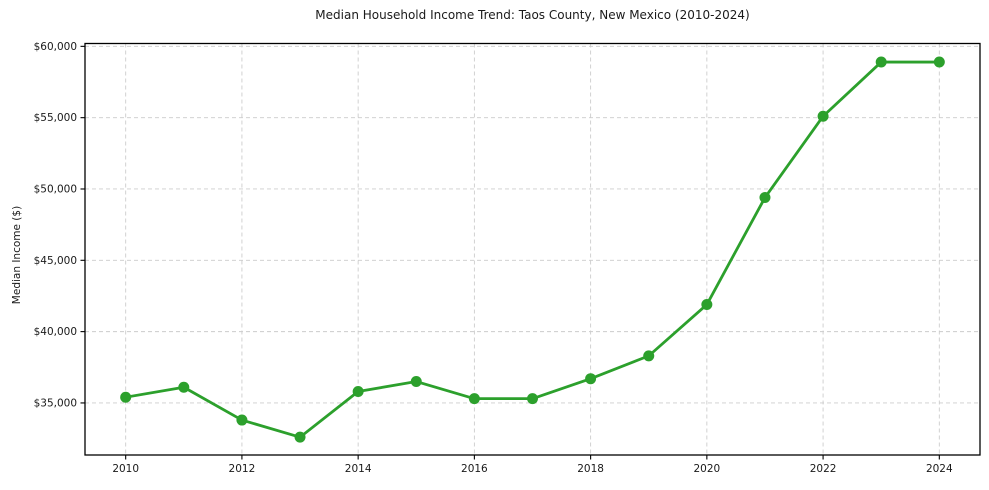 The height and width of the screenshot is (490, 989). Describe the element at coordinates (242, 469) in the screenshot. I see `x-tick-label: 2012` at that location.